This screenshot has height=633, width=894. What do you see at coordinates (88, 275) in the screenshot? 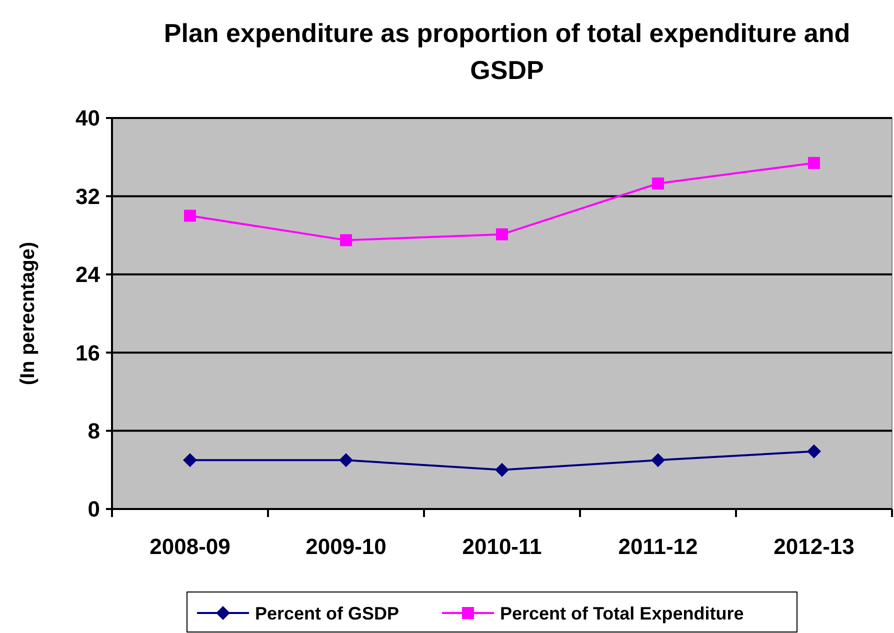
I see `y-tick-label: 24` at bounding box center [88, 275].